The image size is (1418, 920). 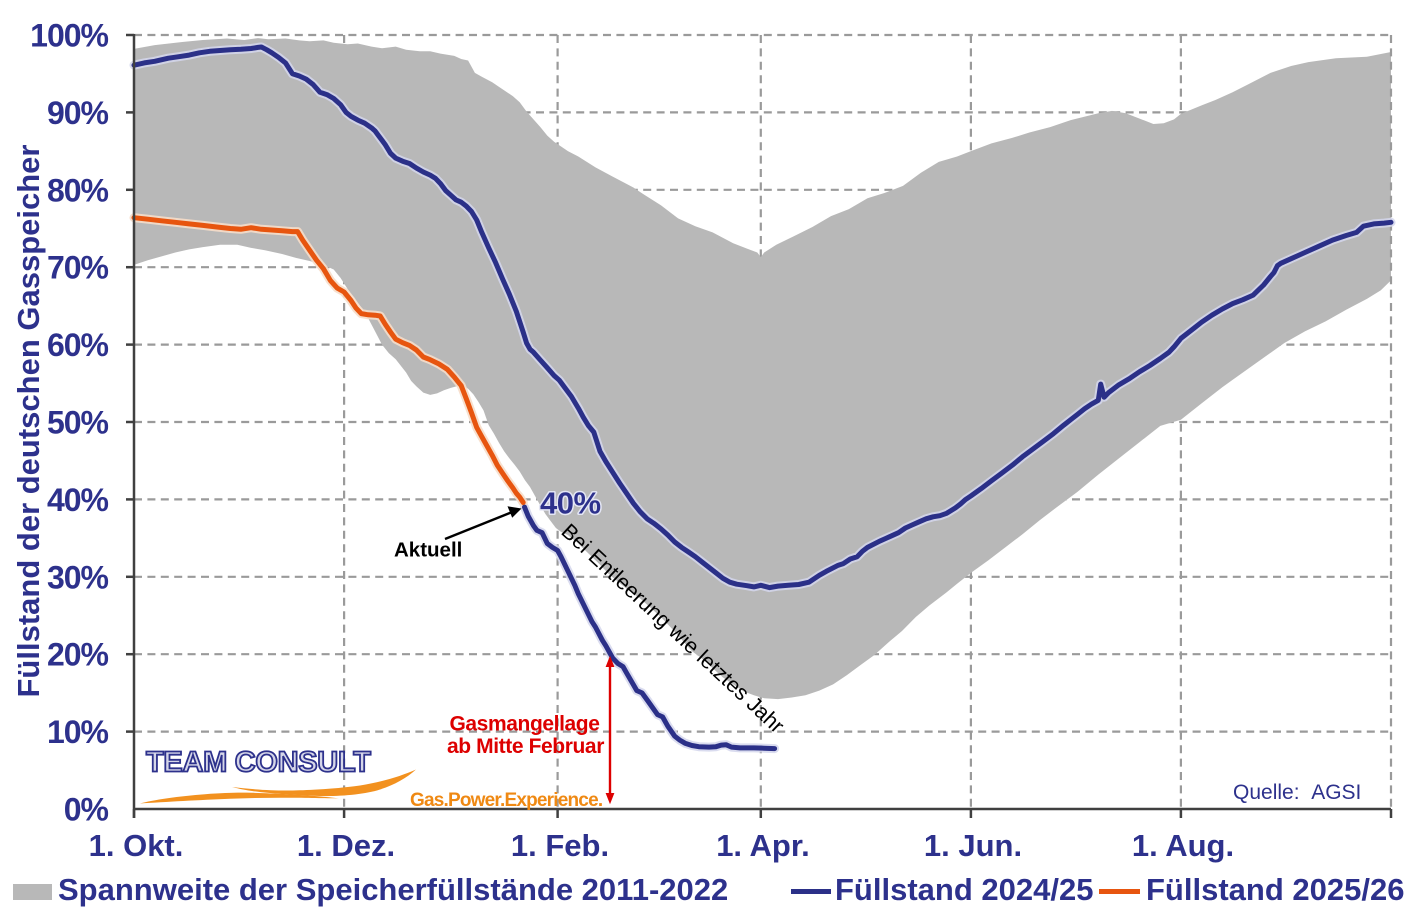 I want to click on svg-text: 70%, so click(x=78, y=268).